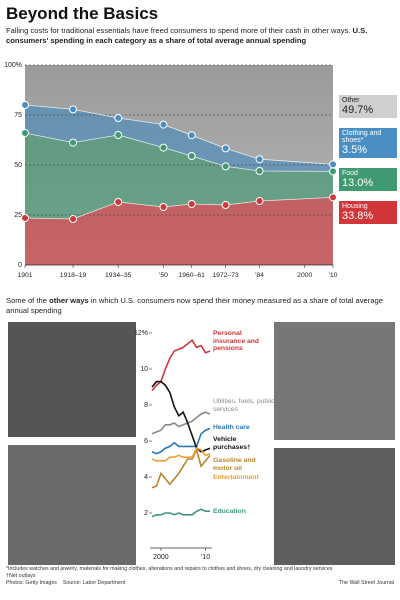 The image size is (400, 600). I want to click on x-tick-label: 1901, so click(24, 275).